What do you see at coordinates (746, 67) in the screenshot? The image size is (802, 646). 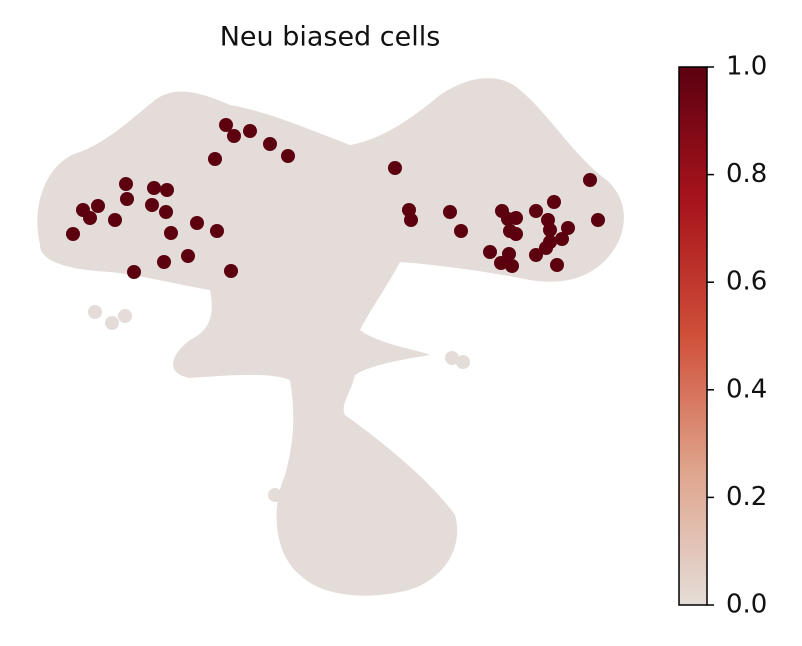 I see `colorbar-tick-label: 1.0` at bounding box center [746, 67].